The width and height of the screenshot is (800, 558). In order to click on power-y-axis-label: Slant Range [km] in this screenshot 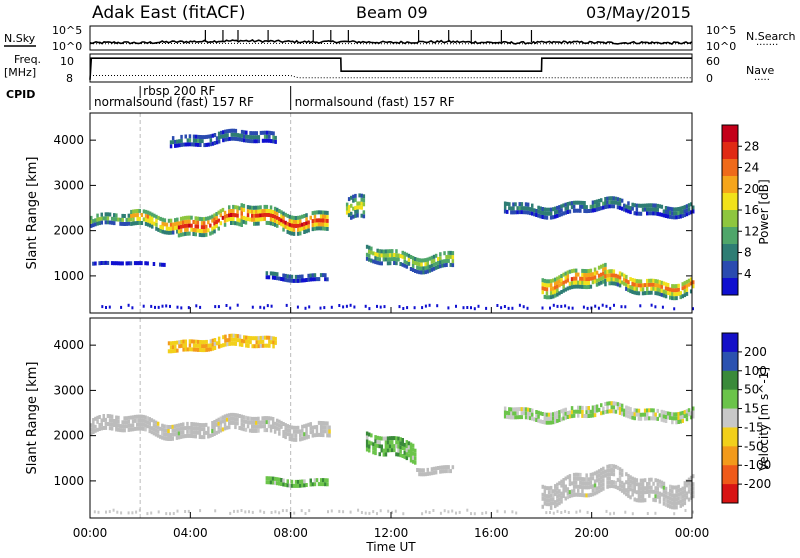, I will do `click(32, 213)`.